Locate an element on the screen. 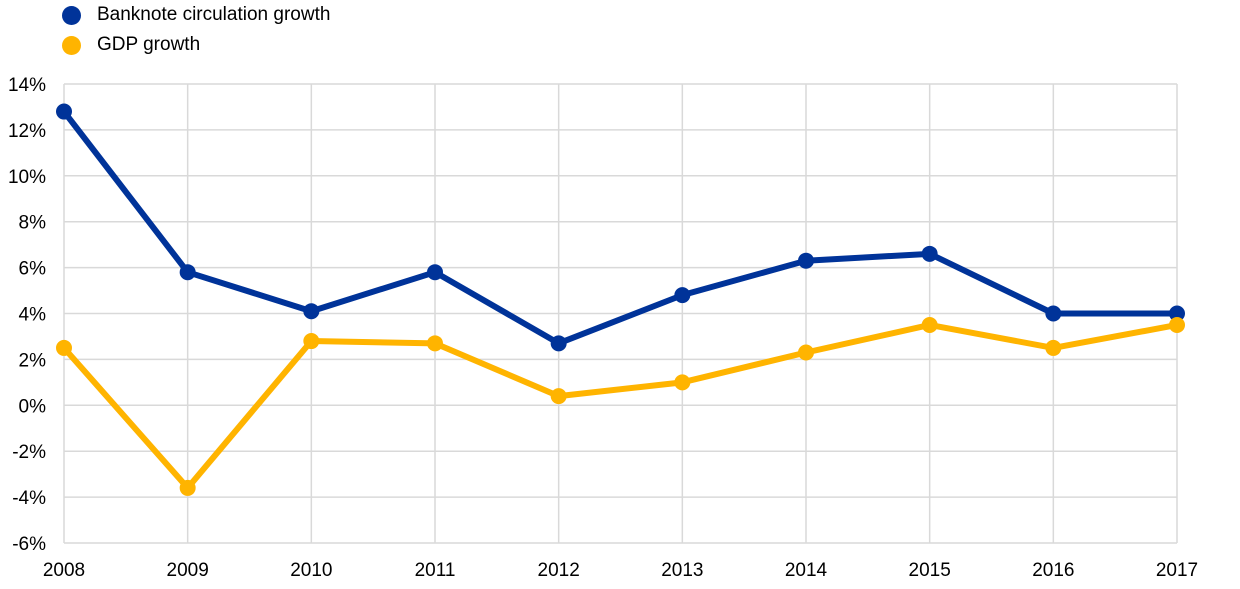  x-tick-label: 2013 is located at coordinates (682, 570).